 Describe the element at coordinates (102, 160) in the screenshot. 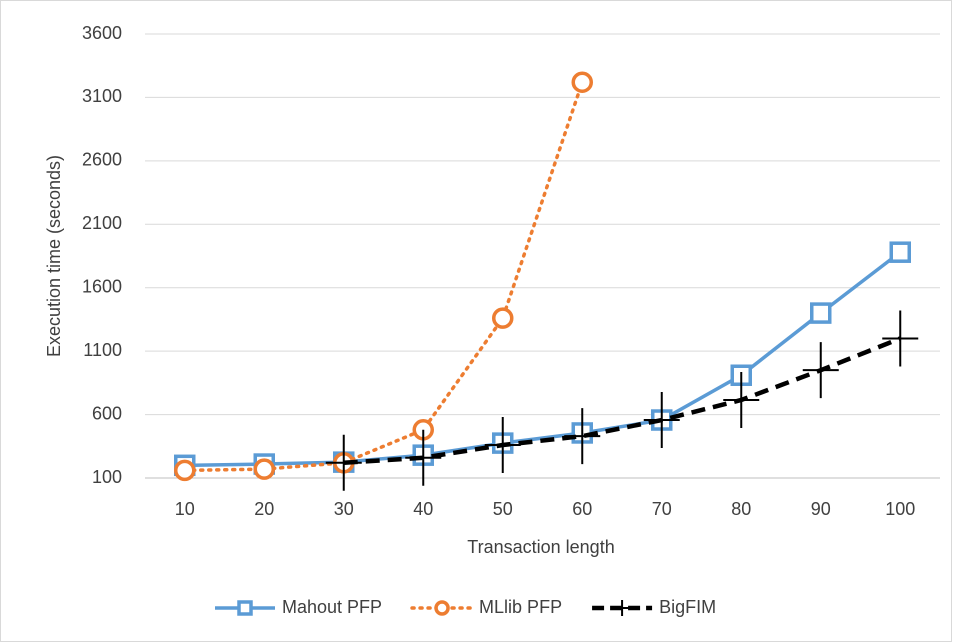

I see `y-tick-label: 2600` at that location.